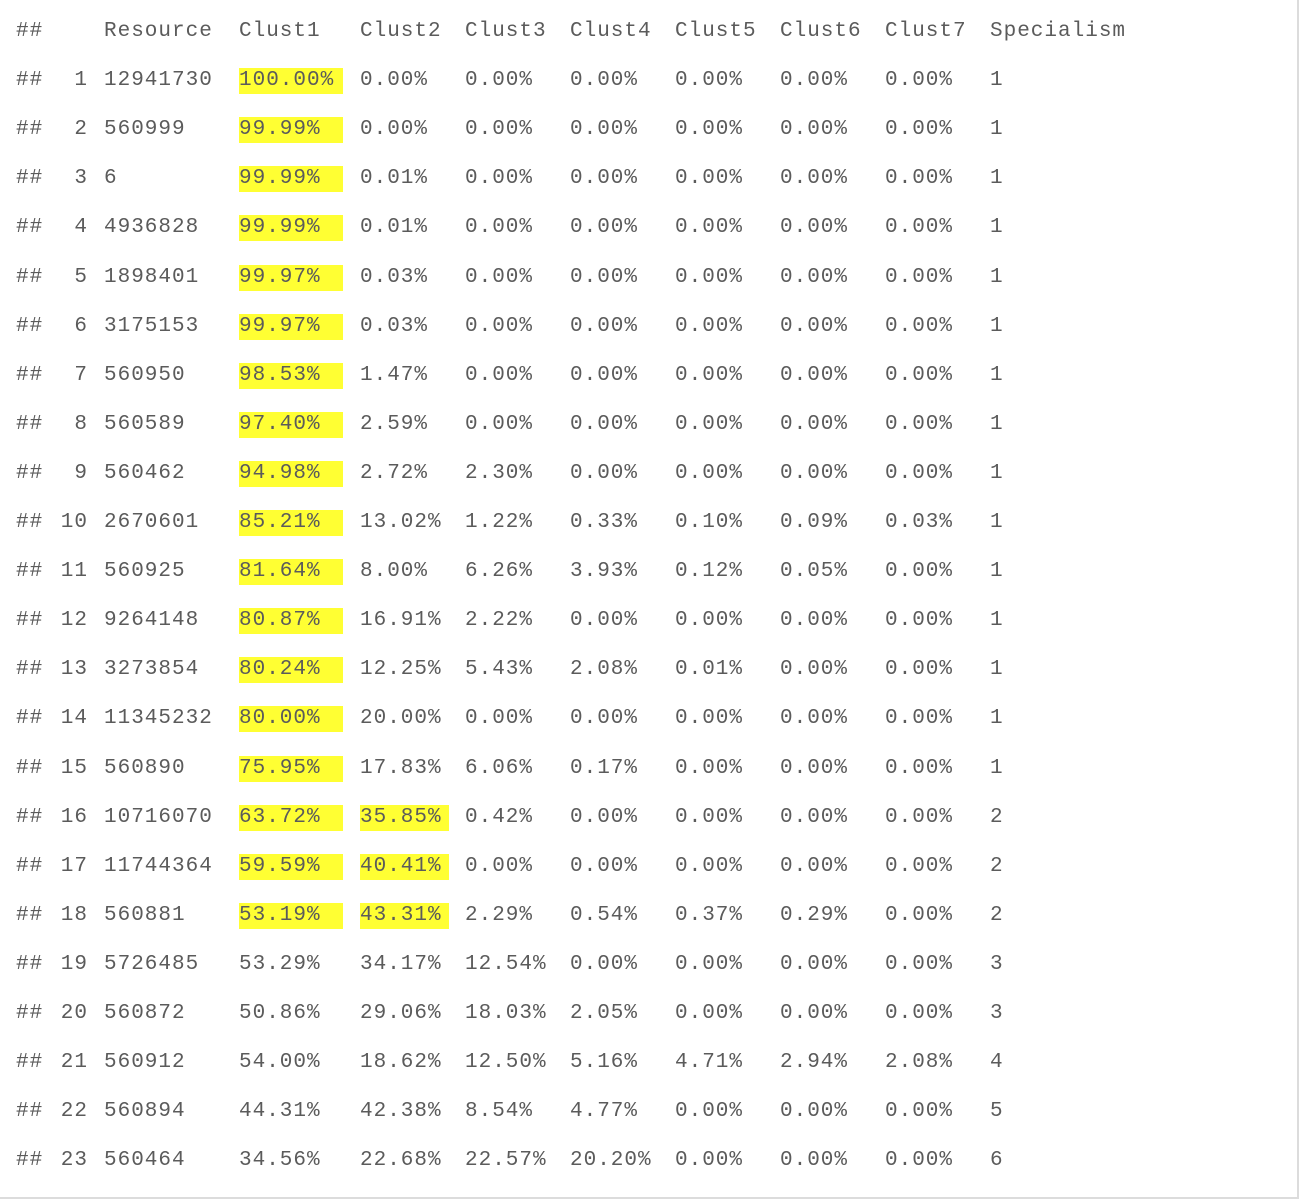 Image resolution: width=1300 pixels, height=1201 pixels. Describe the element at coordinates (152, 326) in the screenshot. I see `resource-cell: 3175153` at that location.